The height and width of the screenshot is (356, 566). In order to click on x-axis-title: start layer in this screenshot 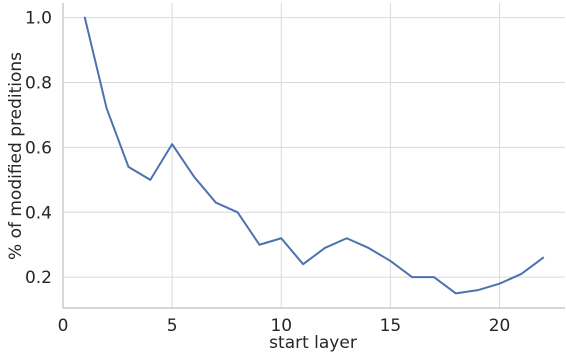, I will do `click(313, 343)`.